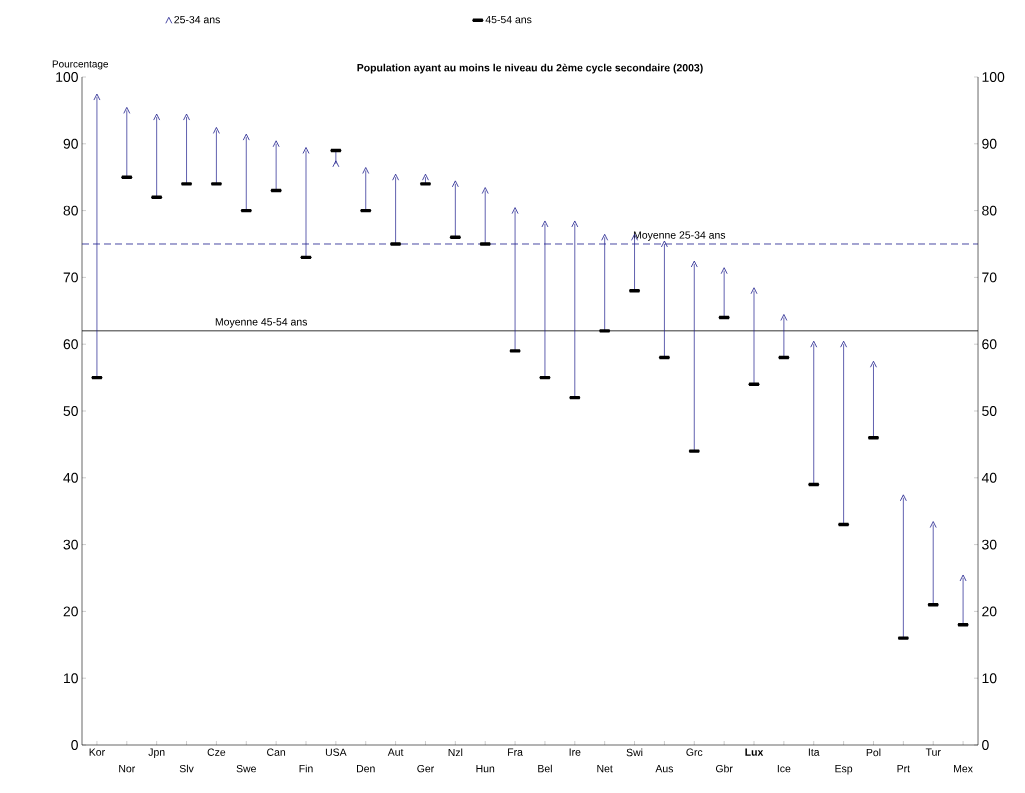 The image size is (1025, 793). What do you see at coordinates (455, 752) in the screenshot?
I see `x-tick-label: Nzl` at bounding box center [455, 752].